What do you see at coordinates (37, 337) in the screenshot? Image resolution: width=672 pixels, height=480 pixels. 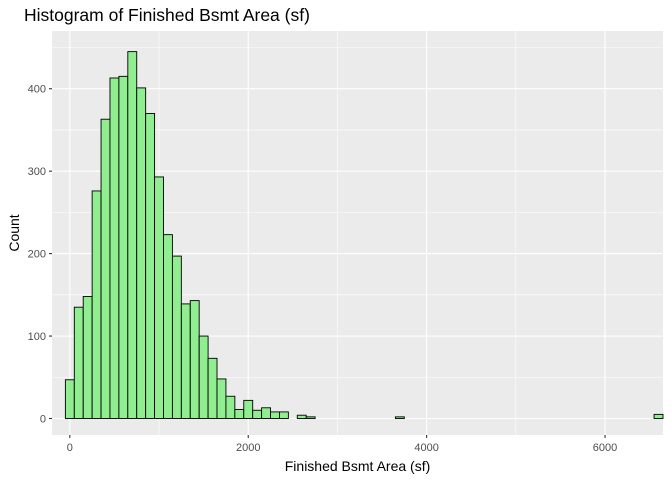 I see `y-tick-label: 100` at bounding box center [37, 337].